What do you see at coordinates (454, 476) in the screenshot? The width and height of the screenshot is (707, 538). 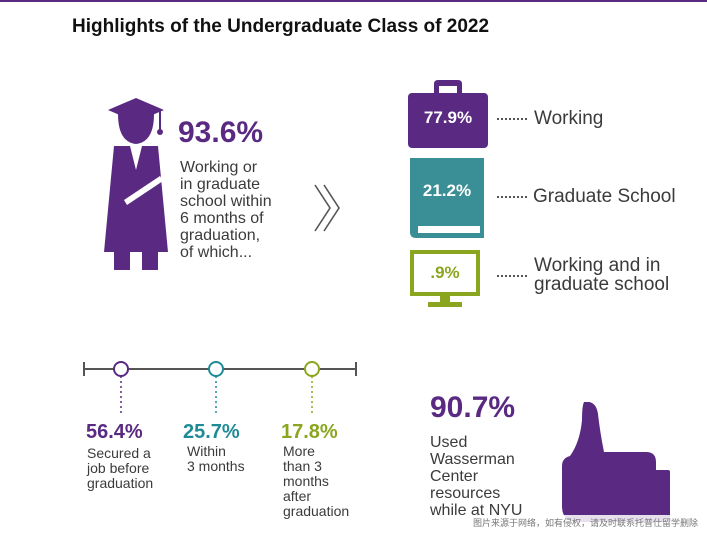 I see `wasserman-line: Center` at bounding box center [454, 476].